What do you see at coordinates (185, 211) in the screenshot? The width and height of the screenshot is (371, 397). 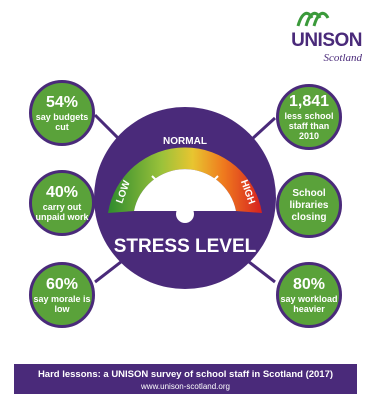 I see `gauge-needle` at bounding box center [185, 211].